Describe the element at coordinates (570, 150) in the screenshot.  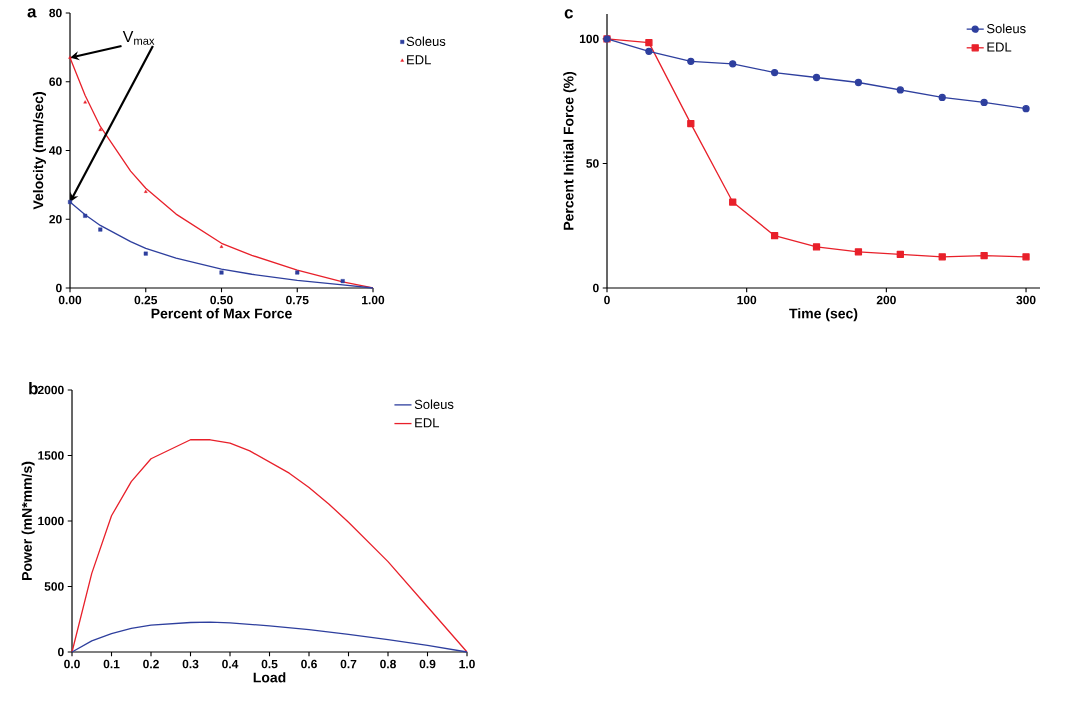
I see `y-axis-title: Percent Initial Force (%)` at that location.